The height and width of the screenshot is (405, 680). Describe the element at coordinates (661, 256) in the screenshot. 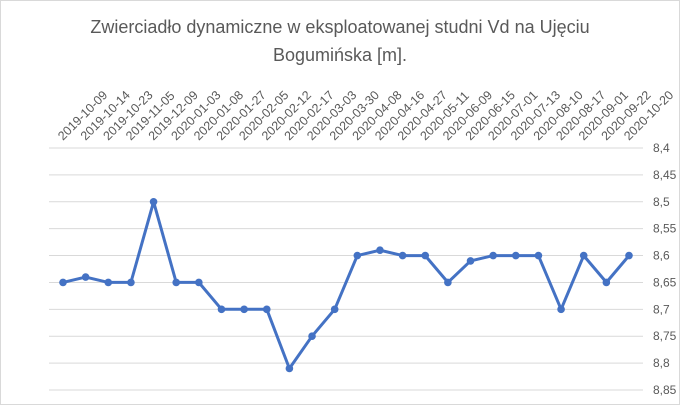

I see `y-tick-label: 8,6` at that location.